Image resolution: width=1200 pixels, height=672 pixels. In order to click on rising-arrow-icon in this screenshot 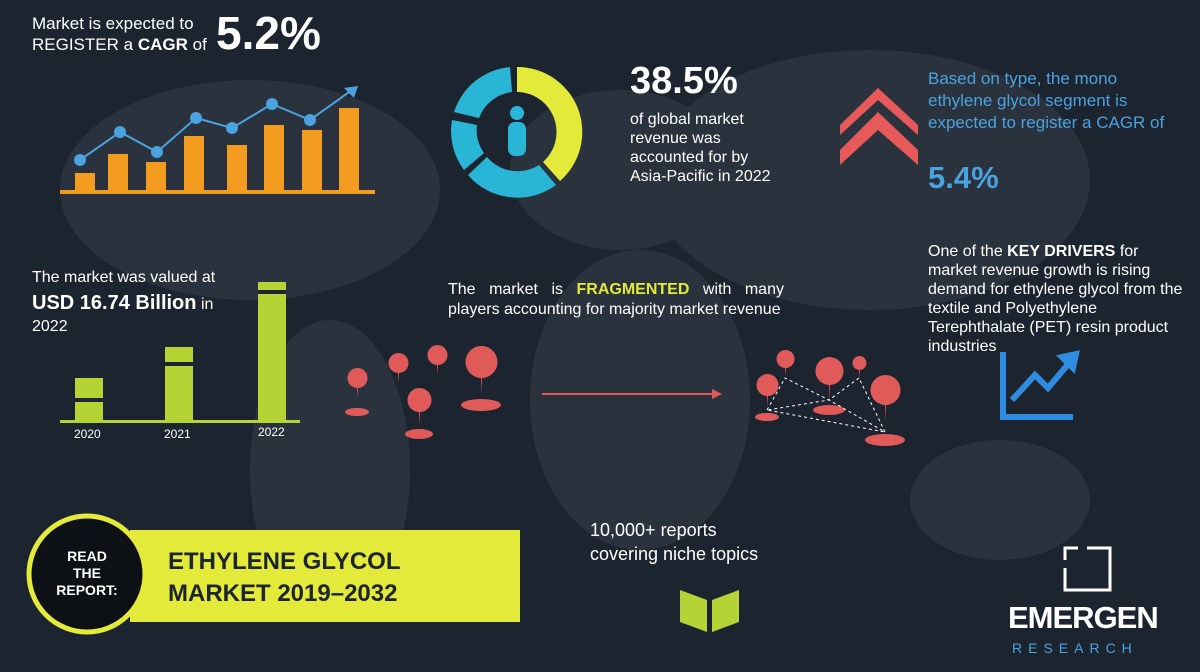, I will do `click(1040, 385)`.